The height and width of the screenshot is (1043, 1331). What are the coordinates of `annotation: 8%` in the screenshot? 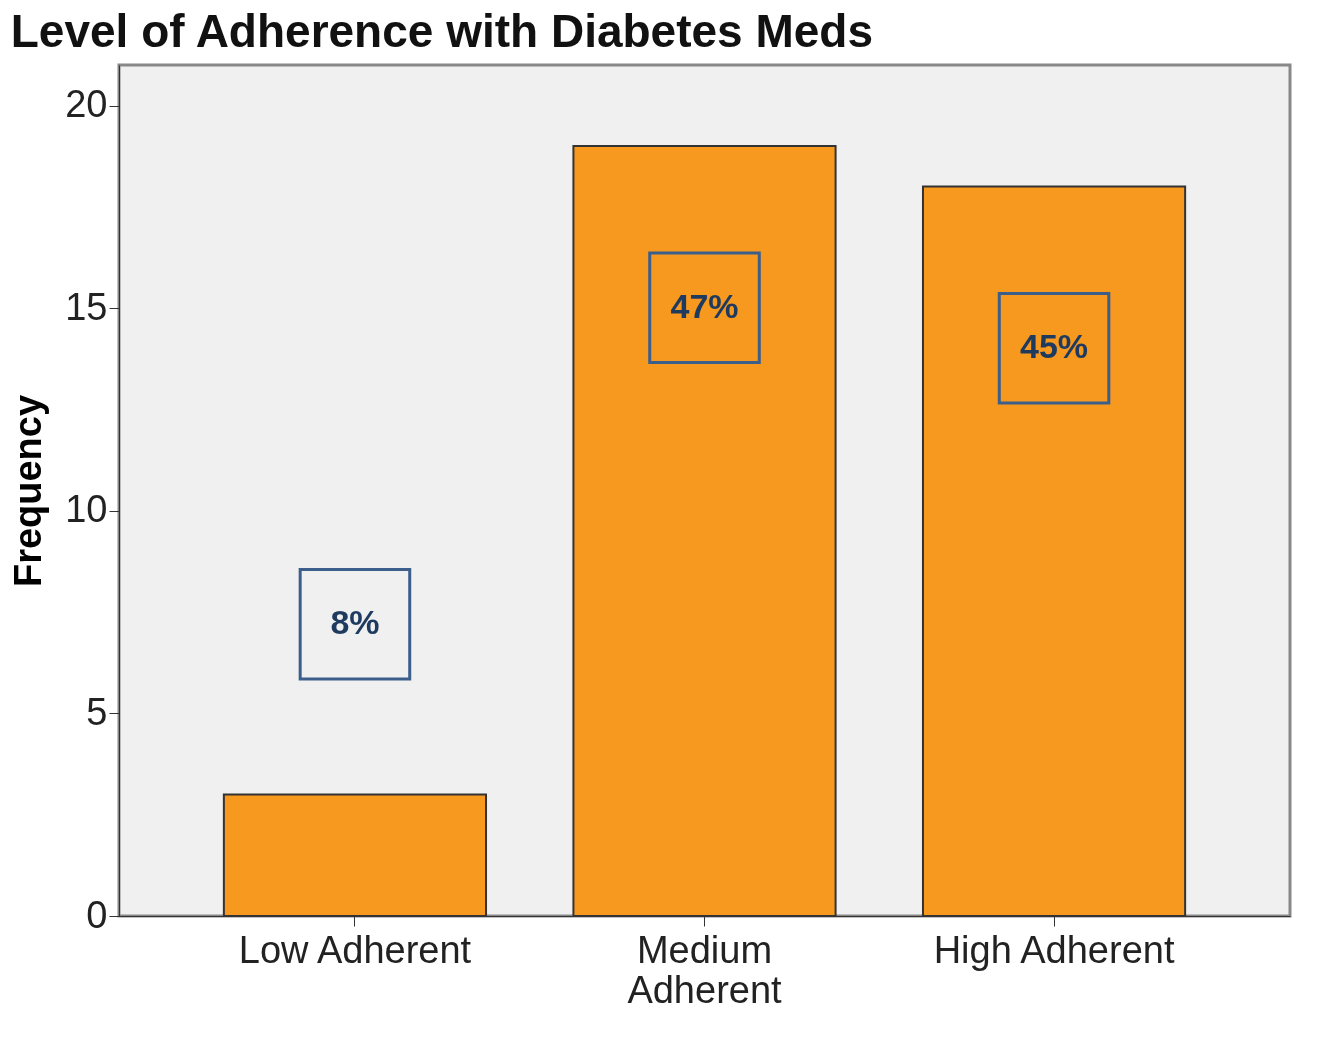 It's located at (355, 622).